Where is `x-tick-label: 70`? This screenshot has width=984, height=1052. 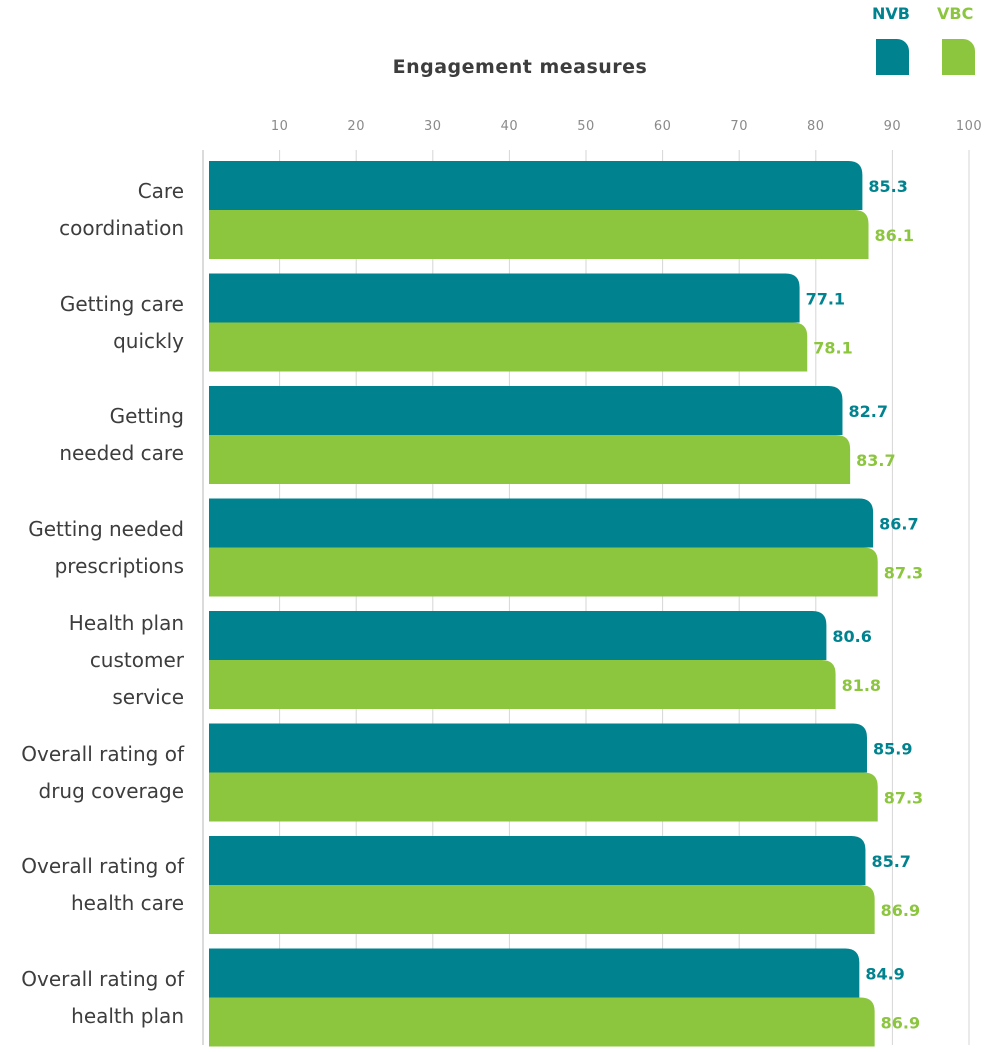
x-tick-label: 70 is located at coordinates (739, 126).